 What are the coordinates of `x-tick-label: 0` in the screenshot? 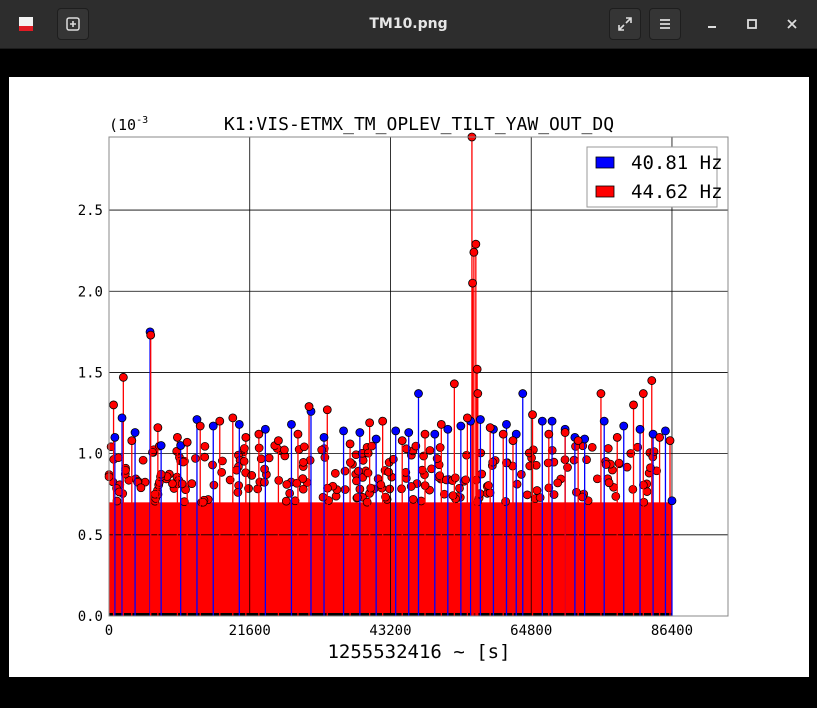 It's located at (109, 631).